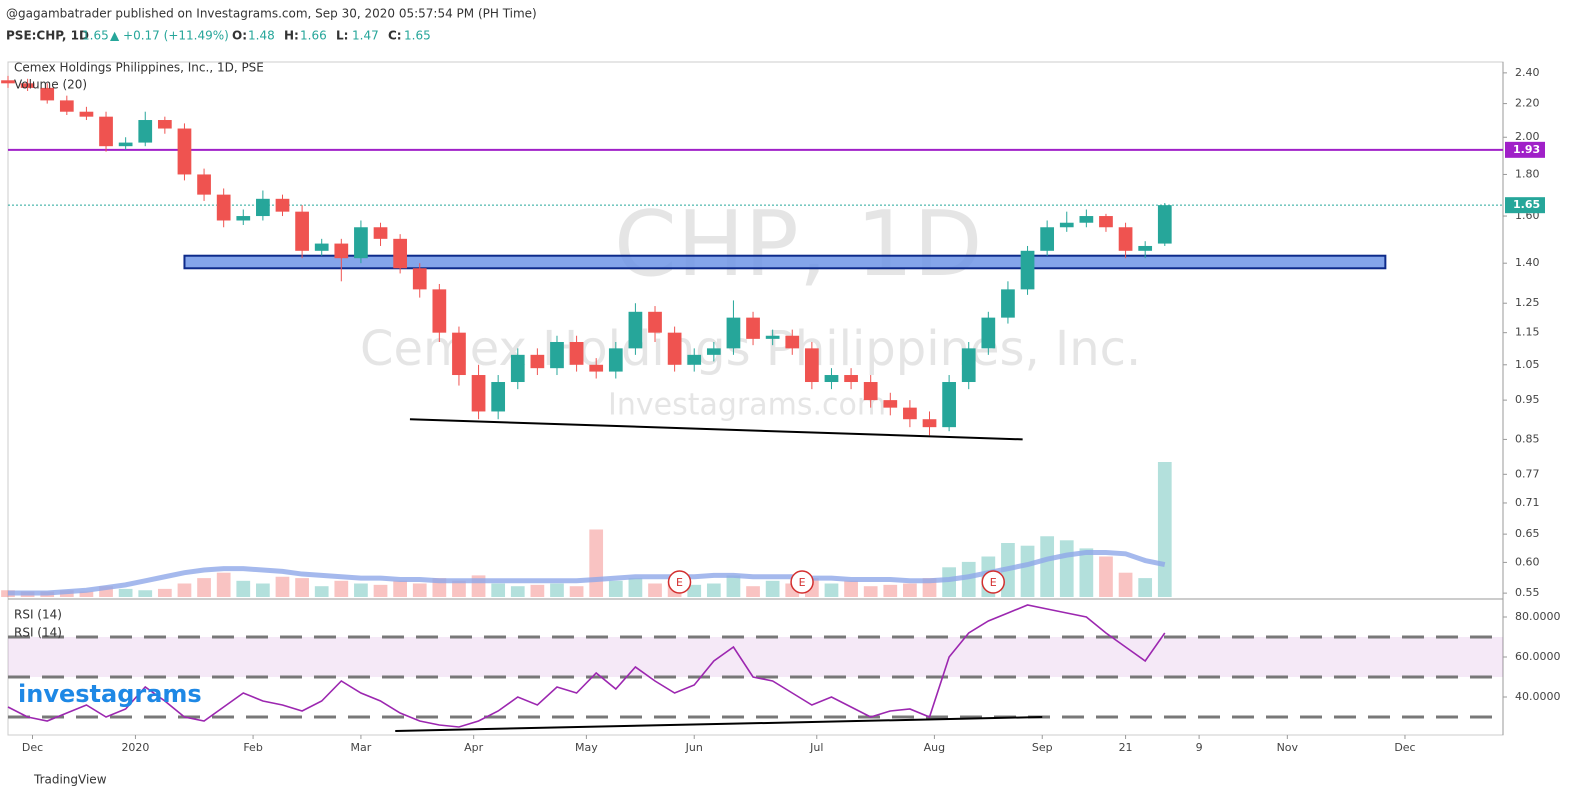 The image size is (1575, 802). Describe the element at coordinates (719, 724) in the screenshot. I see `rsi-trendline` at that location.